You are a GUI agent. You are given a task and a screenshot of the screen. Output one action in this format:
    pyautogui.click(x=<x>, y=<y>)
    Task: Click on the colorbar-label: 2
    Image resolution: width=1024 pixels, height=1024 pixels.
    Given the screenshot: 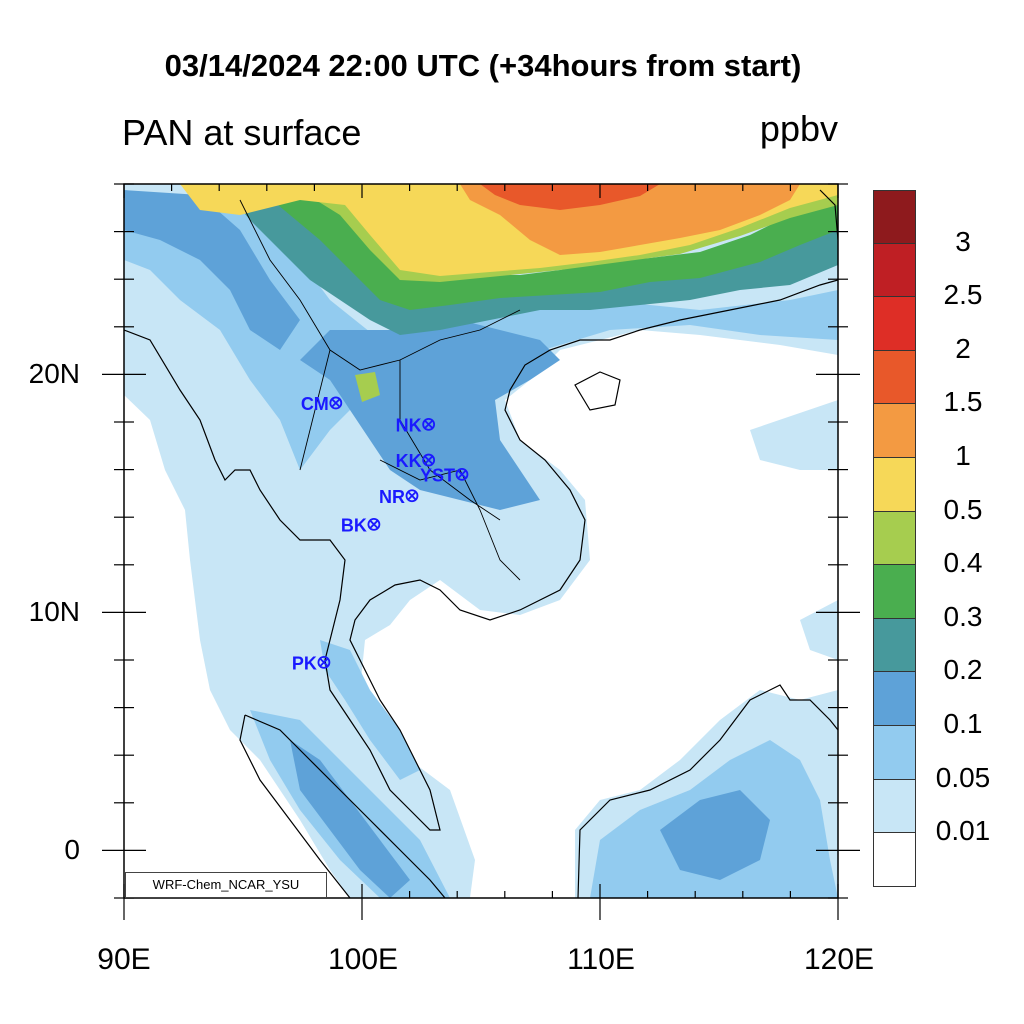 What is the action you would take?
    pyautogui.click(x=963, y=348)
    